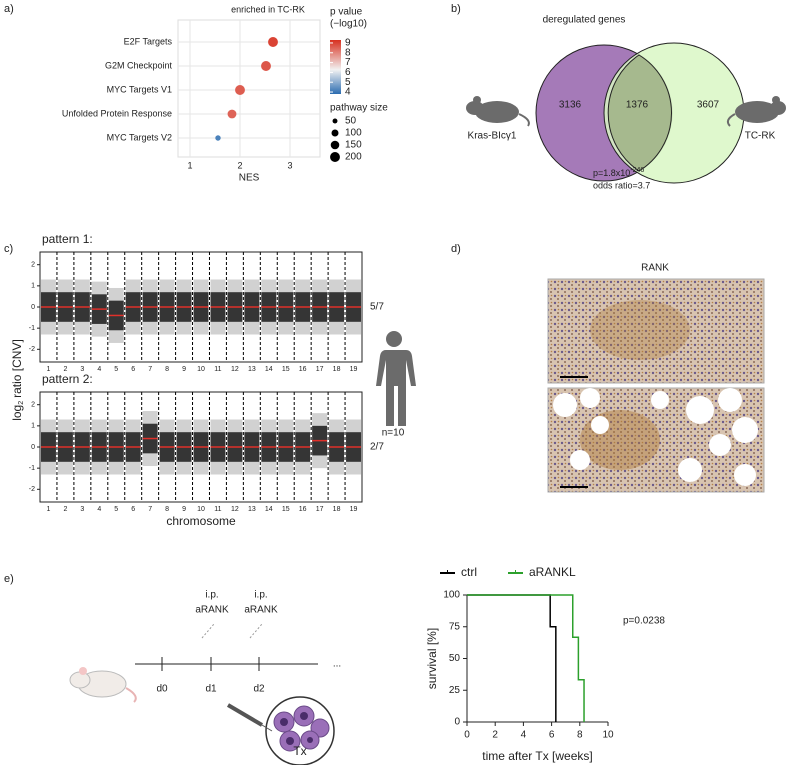 The image size is (791, 765). I want to click on pattern-label: pattern 2:, so click(67, 379).